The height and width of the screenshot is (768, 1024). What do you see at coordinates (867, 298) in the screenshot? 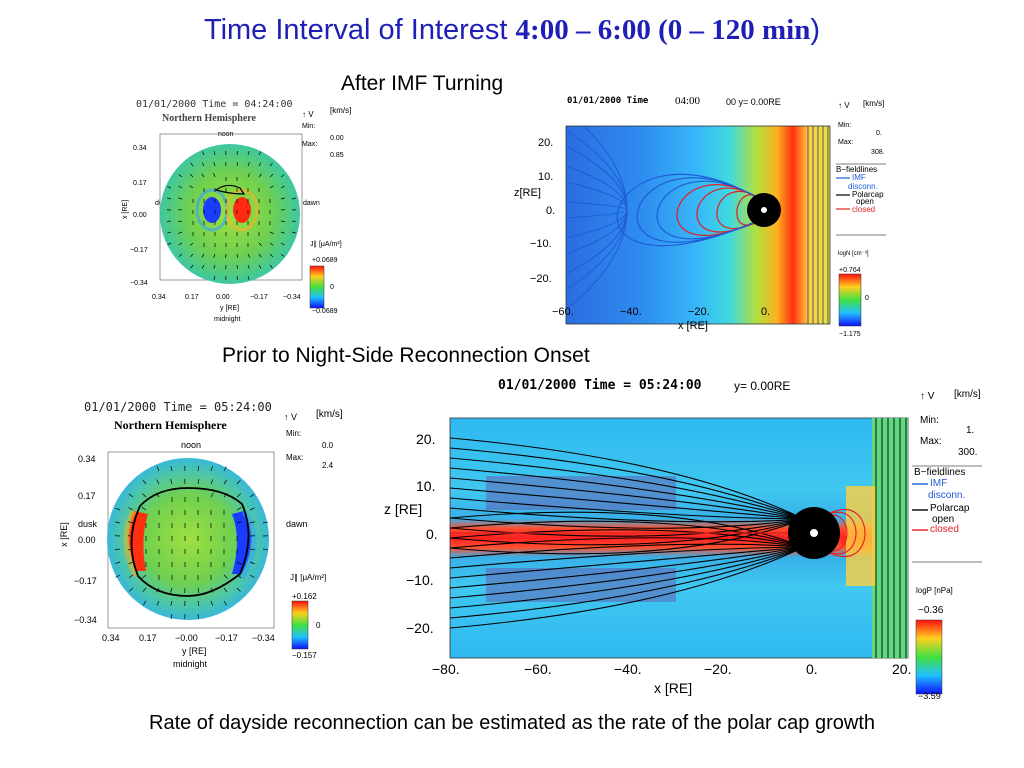
I see `top-mag-cb-mid: 0` at bounding box center [867, 298].